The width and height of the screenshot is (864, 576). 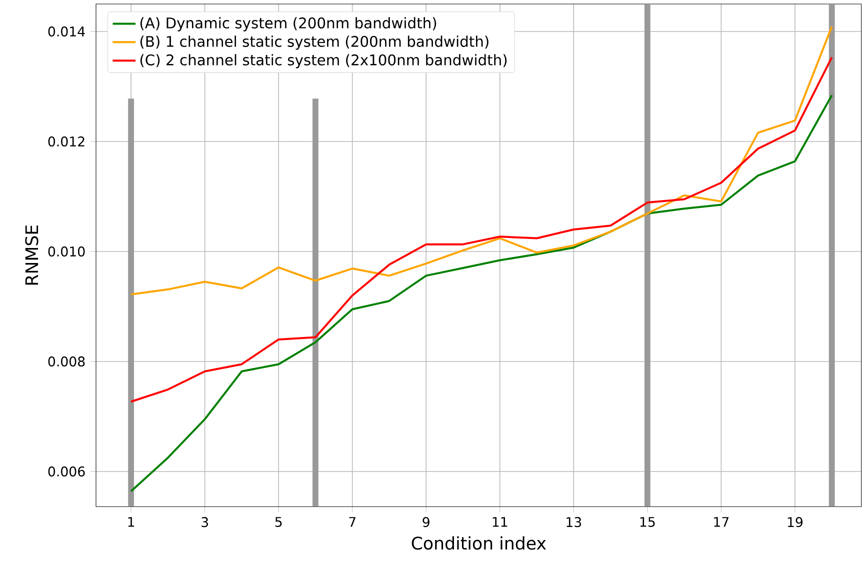 I want to click on y-axis-title: RNMSE, so click(x=31, y=255).